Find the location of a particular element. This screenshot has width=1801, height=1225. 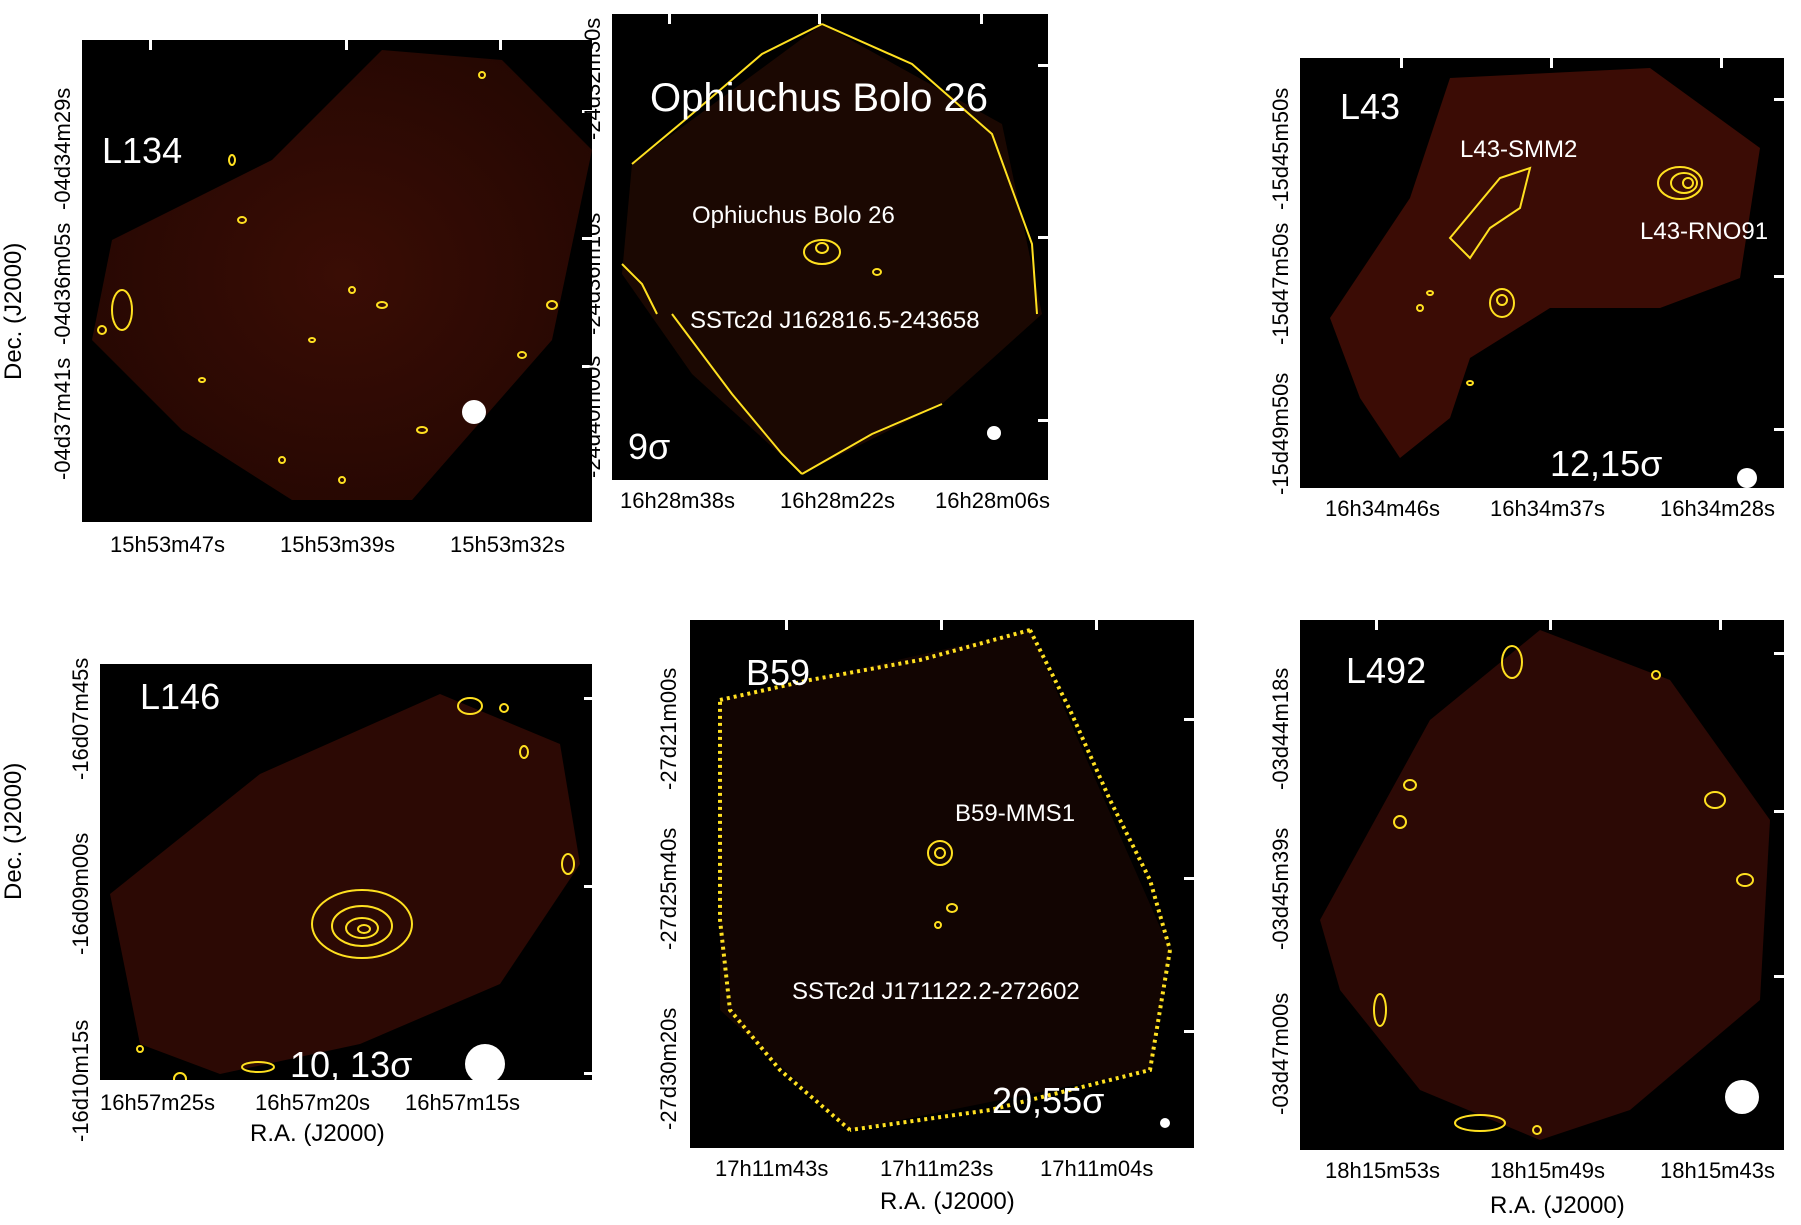

dec-tick: -03d45m39s is located at coordinates (1280, 888).